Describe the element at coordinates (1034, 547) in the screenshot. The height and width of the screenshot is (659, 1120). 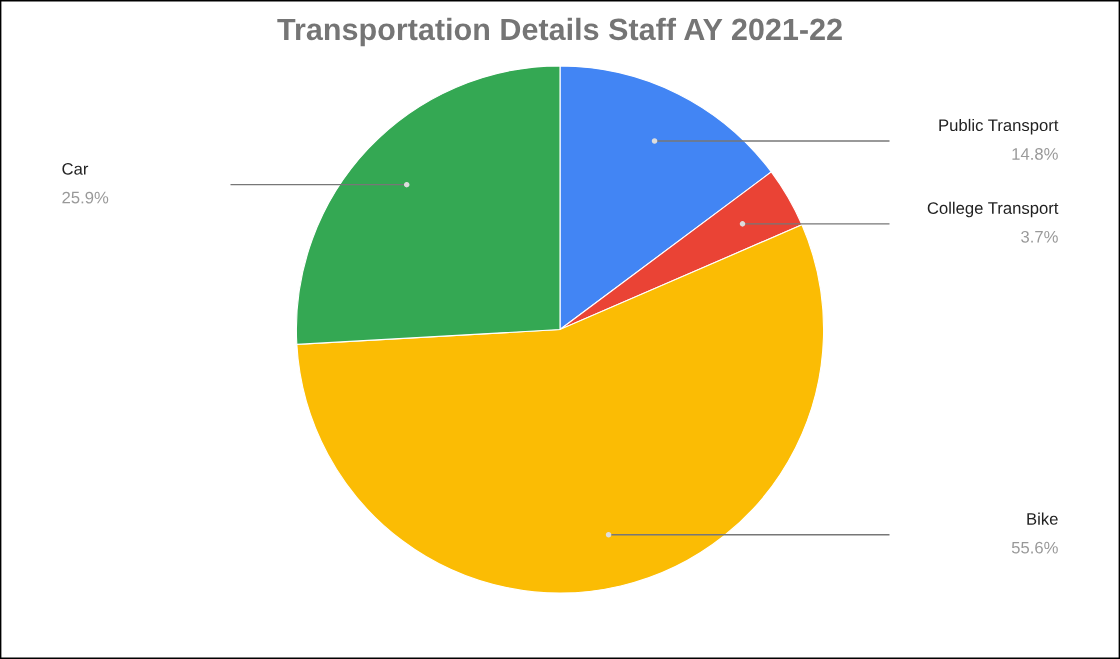
I see `data-label: 55.6%` at that location.